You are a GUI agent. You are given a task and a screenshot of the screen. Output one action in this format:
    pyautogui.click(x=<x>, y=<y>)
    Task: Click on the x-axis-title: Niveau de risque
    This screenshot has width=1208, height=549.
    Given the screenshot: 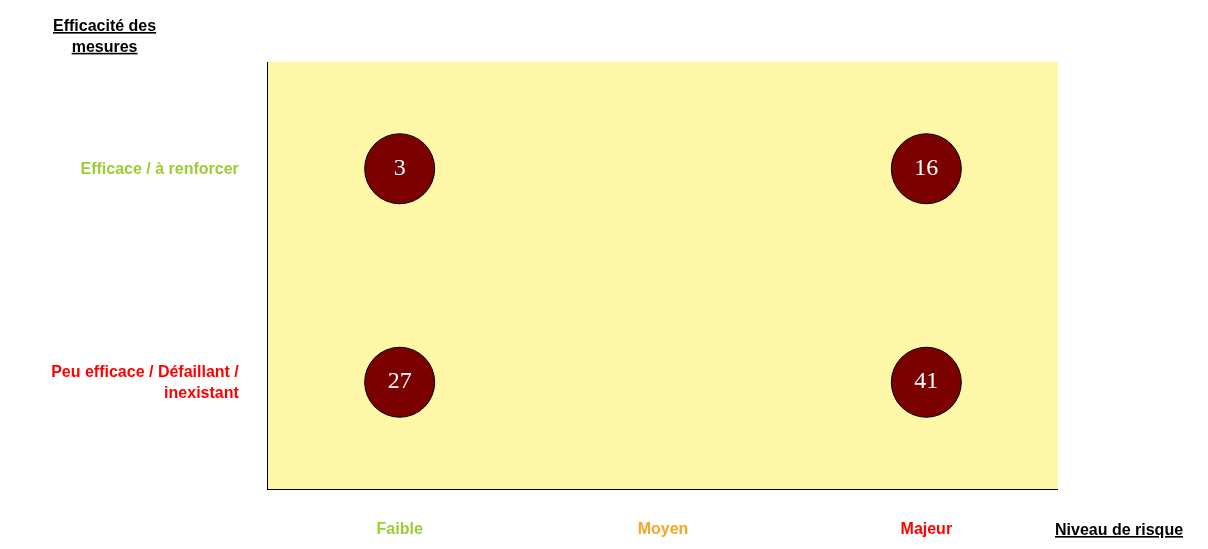 What is the action you would take?
    pyautogui.click(x=1119, y=529)
    